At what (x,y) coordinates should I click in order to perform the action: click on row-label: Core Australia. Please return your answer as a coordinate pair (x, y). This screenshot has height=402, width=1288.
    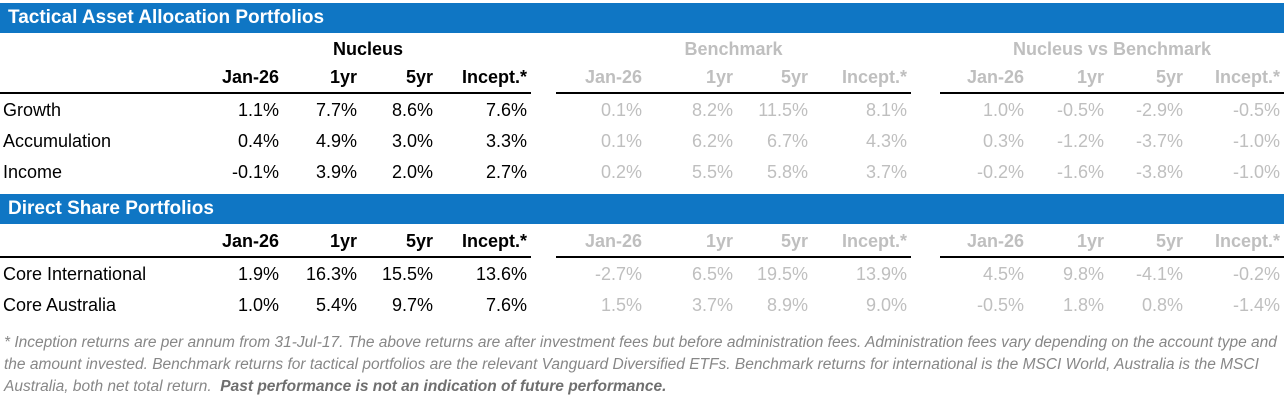
    Looking at the image, I should click on (60, 305).